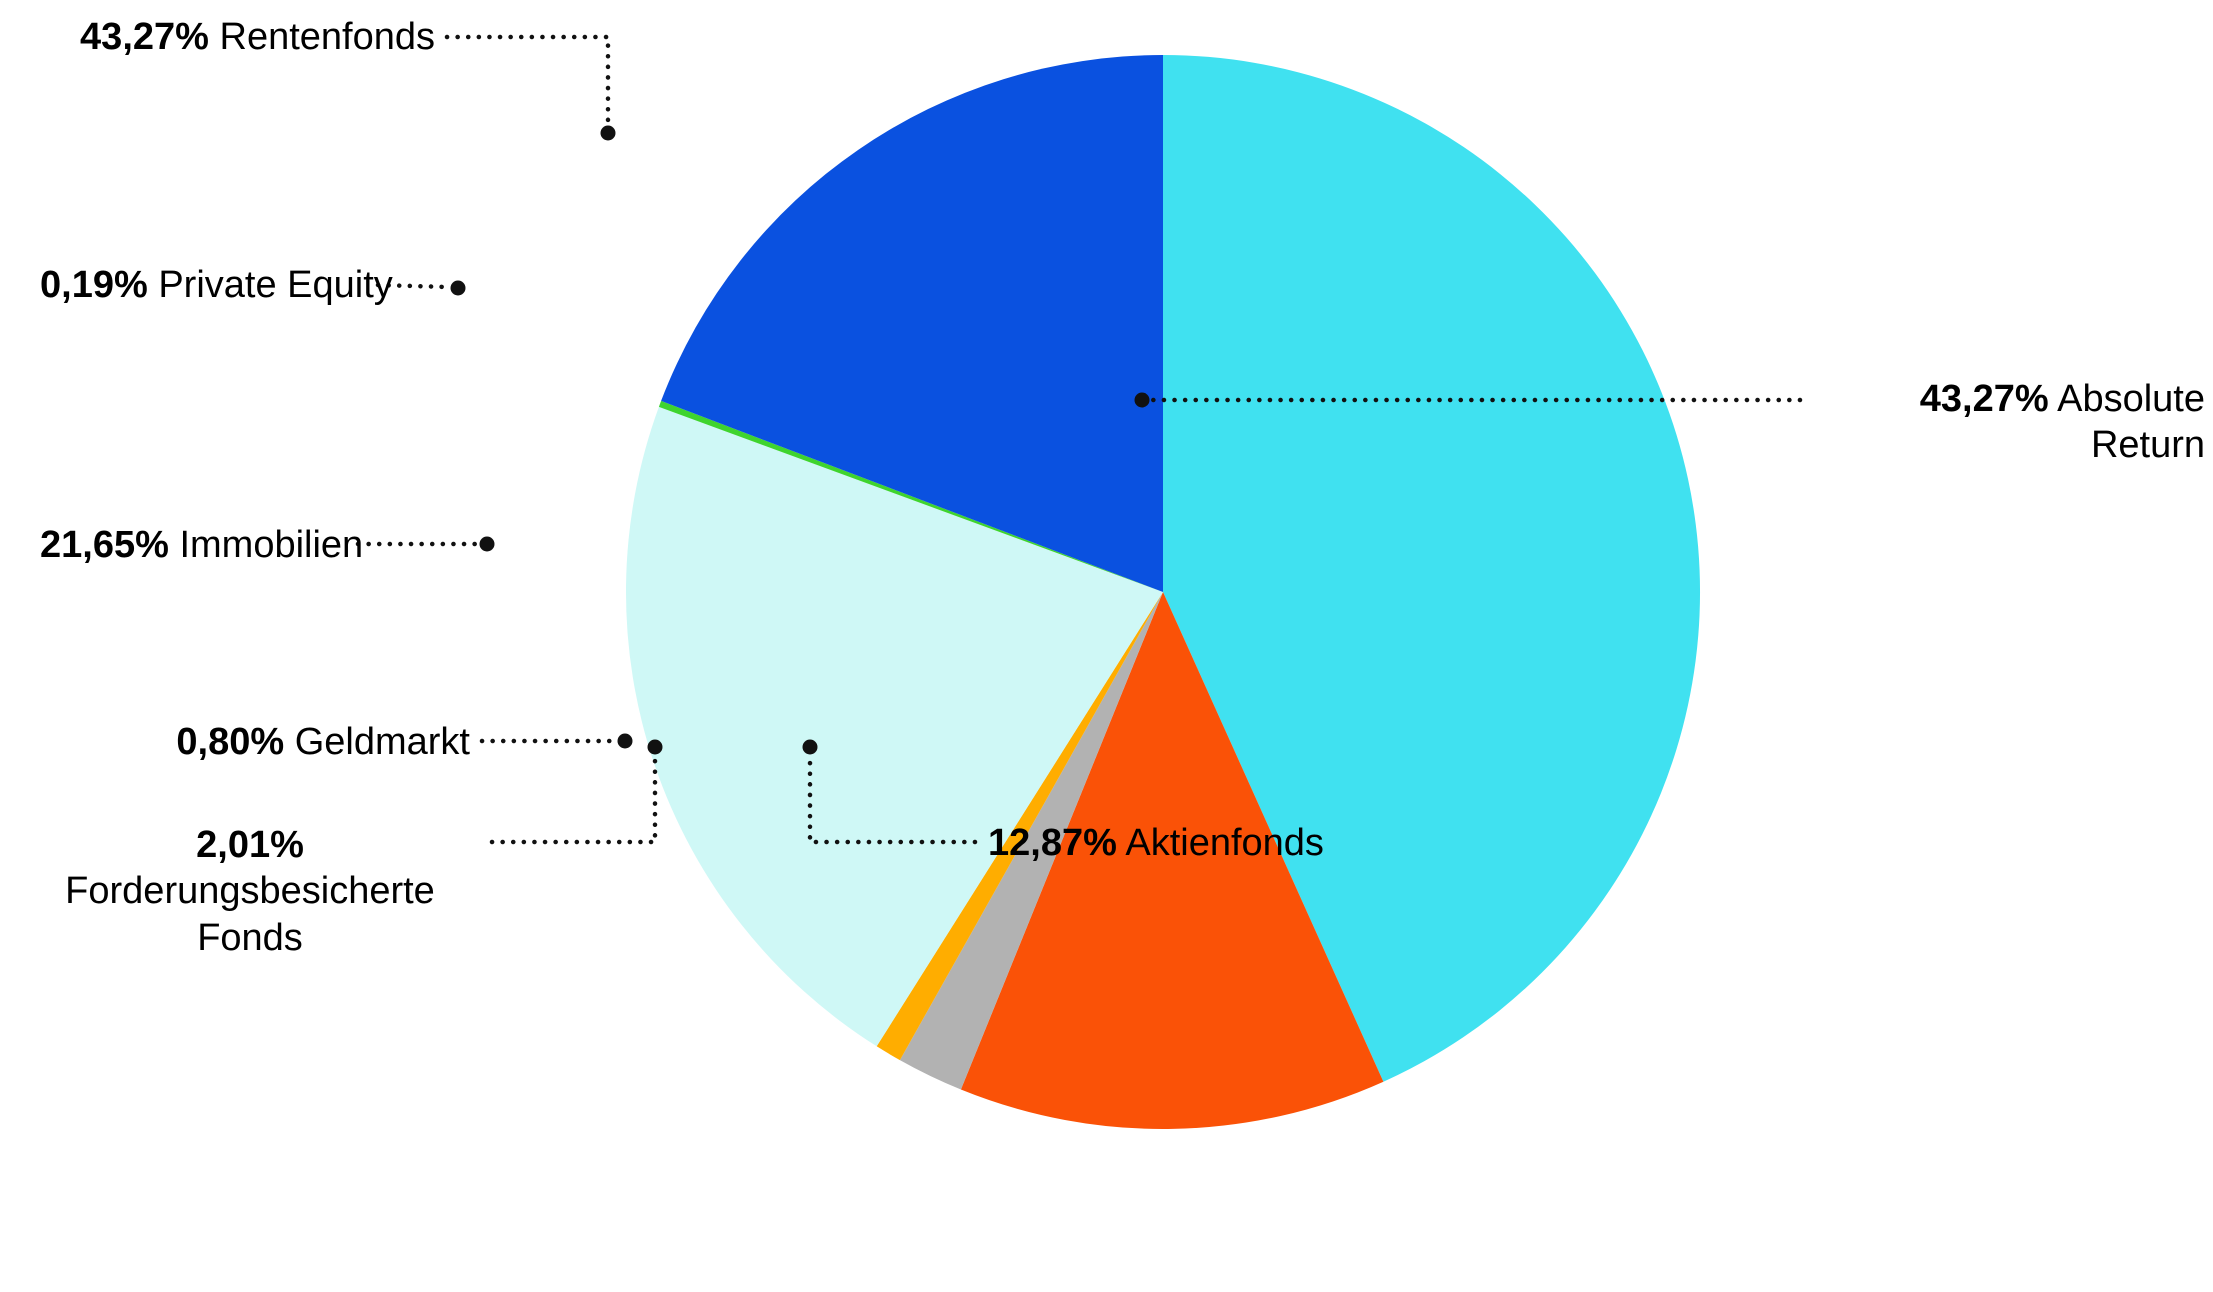  I want to click on label-absolute-return: 43,27% Absolute Return, so click(2009, 422).